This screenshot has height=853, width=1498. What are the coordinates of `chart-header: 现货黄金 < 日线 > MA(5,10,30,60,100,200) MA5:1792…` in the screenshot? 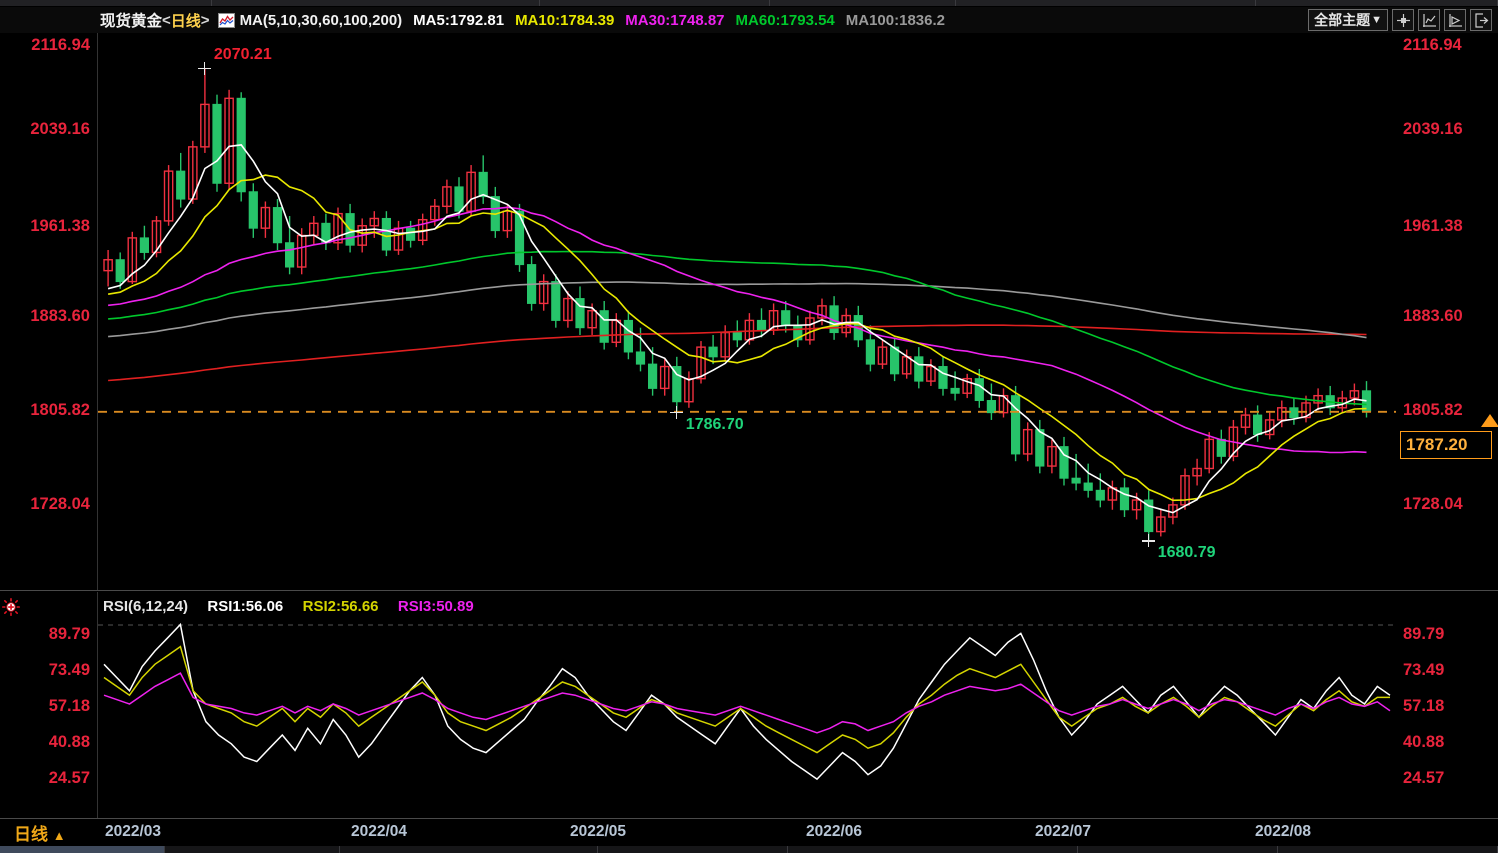 It's located at (749, 20).